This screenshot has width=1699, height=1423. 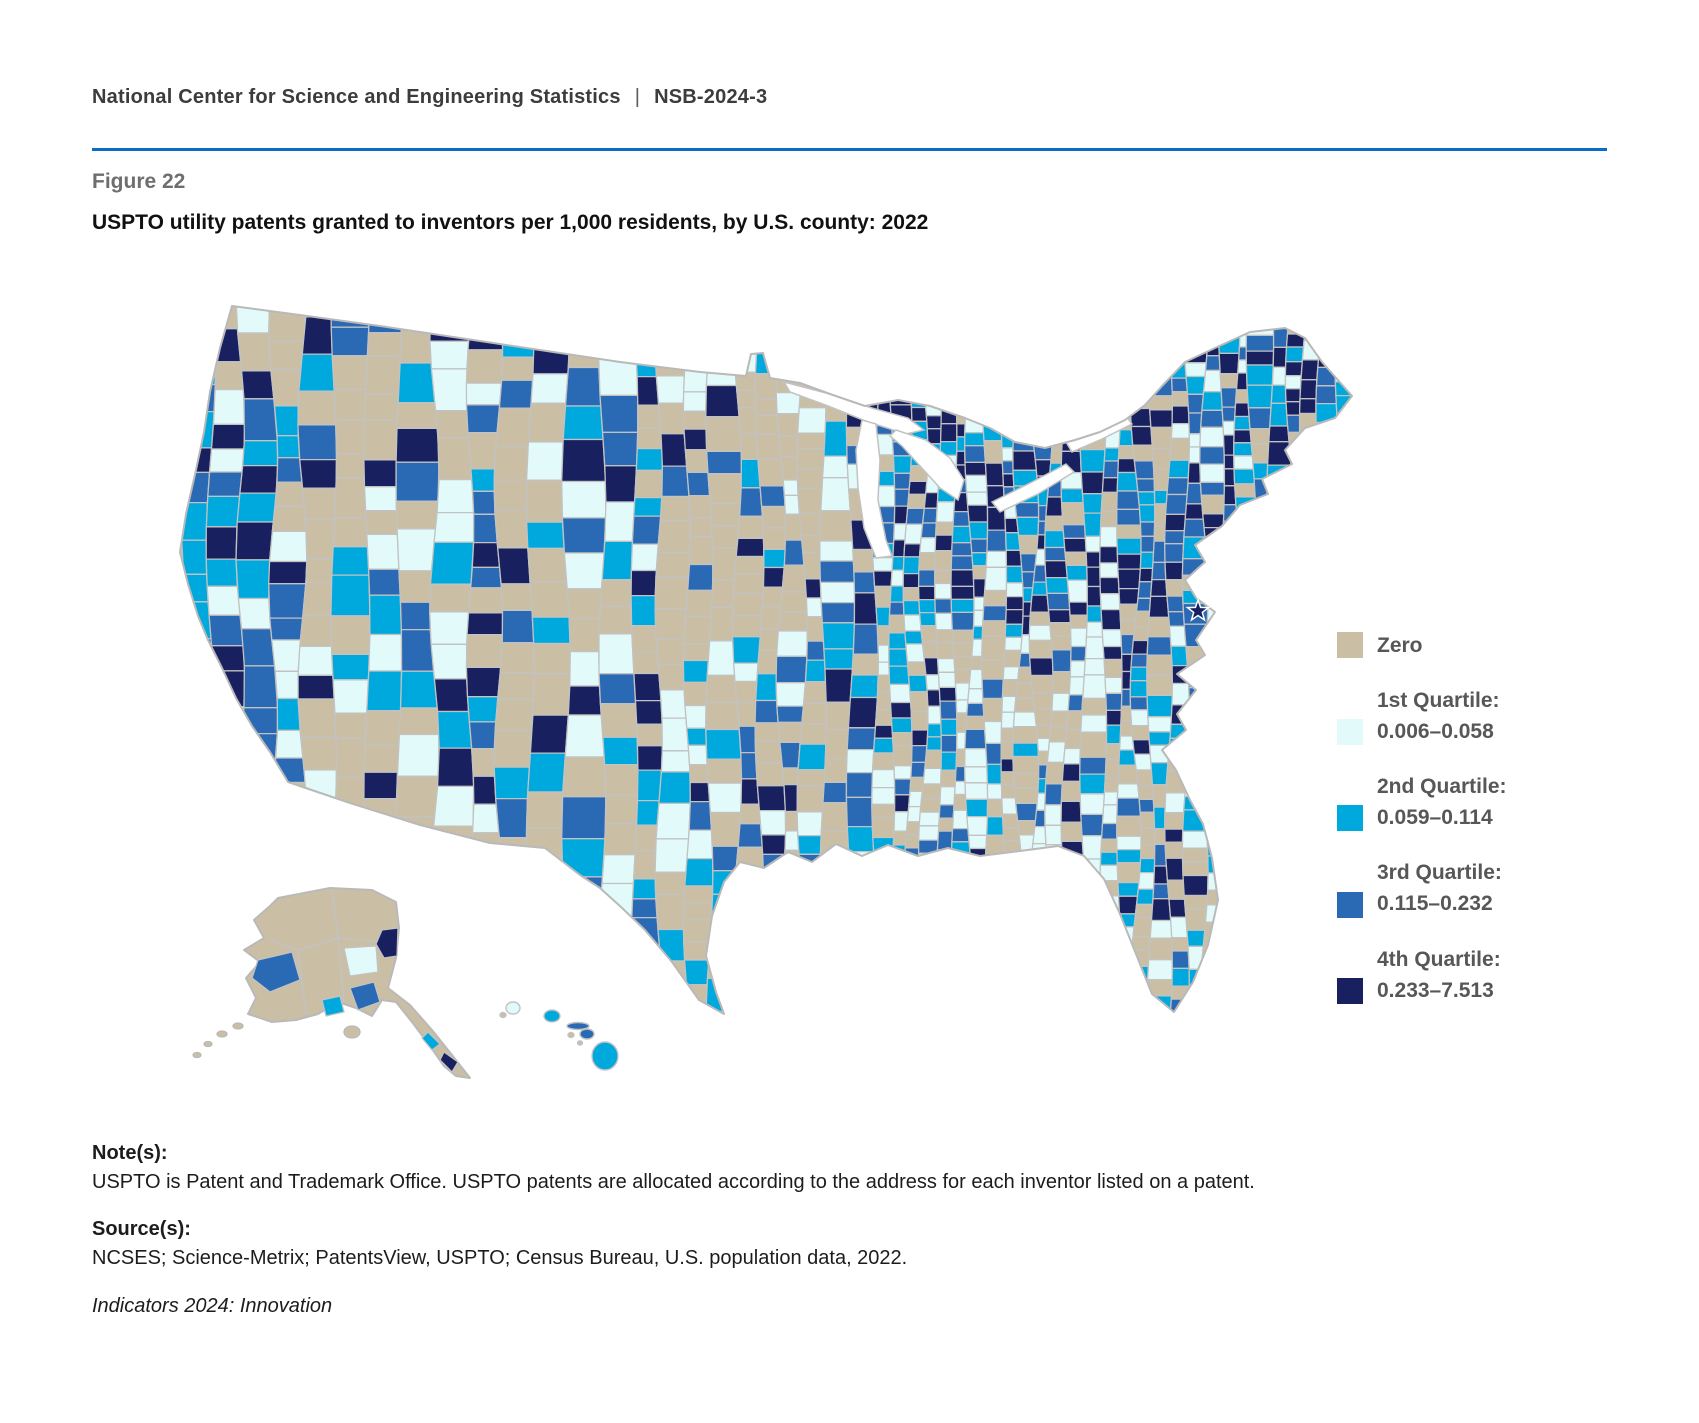 What do you see at coordinates (212, 1306) in the screenshot?
I see `report-series-line: Indicators 2024: Innovation` at bounding box center [212, 1306].